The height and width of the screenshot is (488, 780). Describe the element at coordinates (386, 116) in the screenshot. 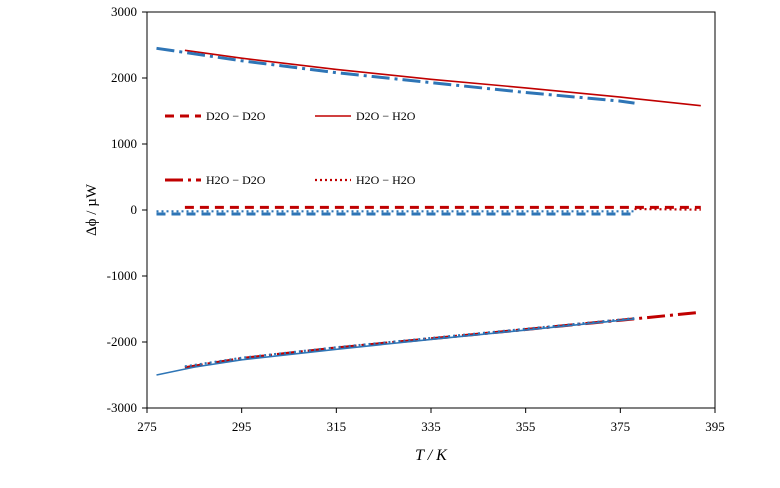

I see `legend-label: D2O − H2O` at that location.